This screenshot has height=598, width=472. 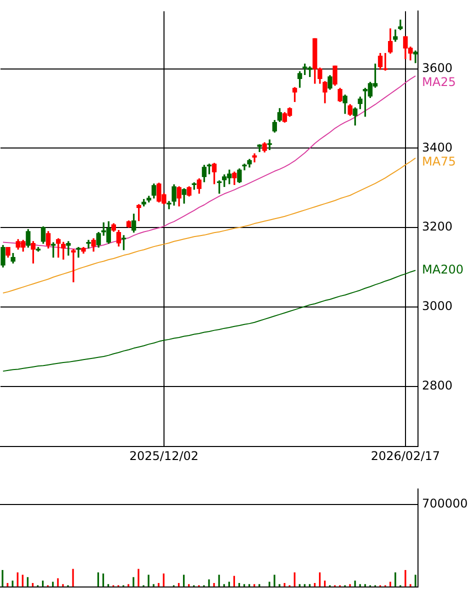 What do you see at coordinates (437, 67) in the screenshot?
I see `y-tick-label: 3600` at bounding box center [437, 67].